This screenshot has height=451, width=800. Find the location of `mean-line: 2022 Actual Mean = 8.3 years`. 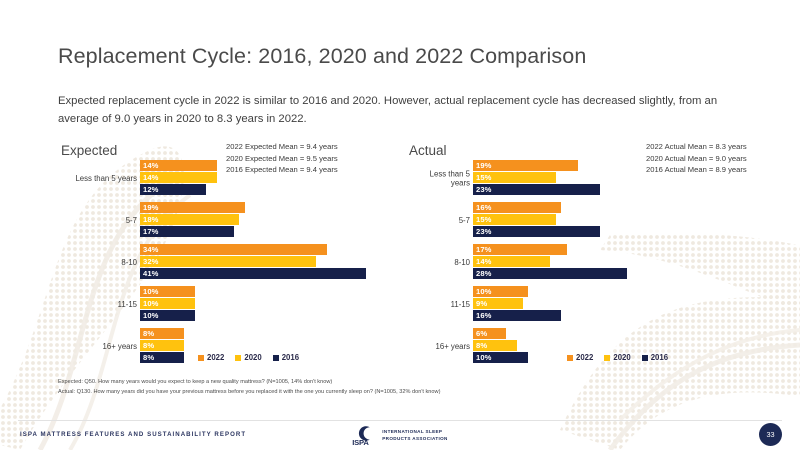

mean-line: 2022 Actual Mean = 8.3 years is located at coordinates (696, 146).